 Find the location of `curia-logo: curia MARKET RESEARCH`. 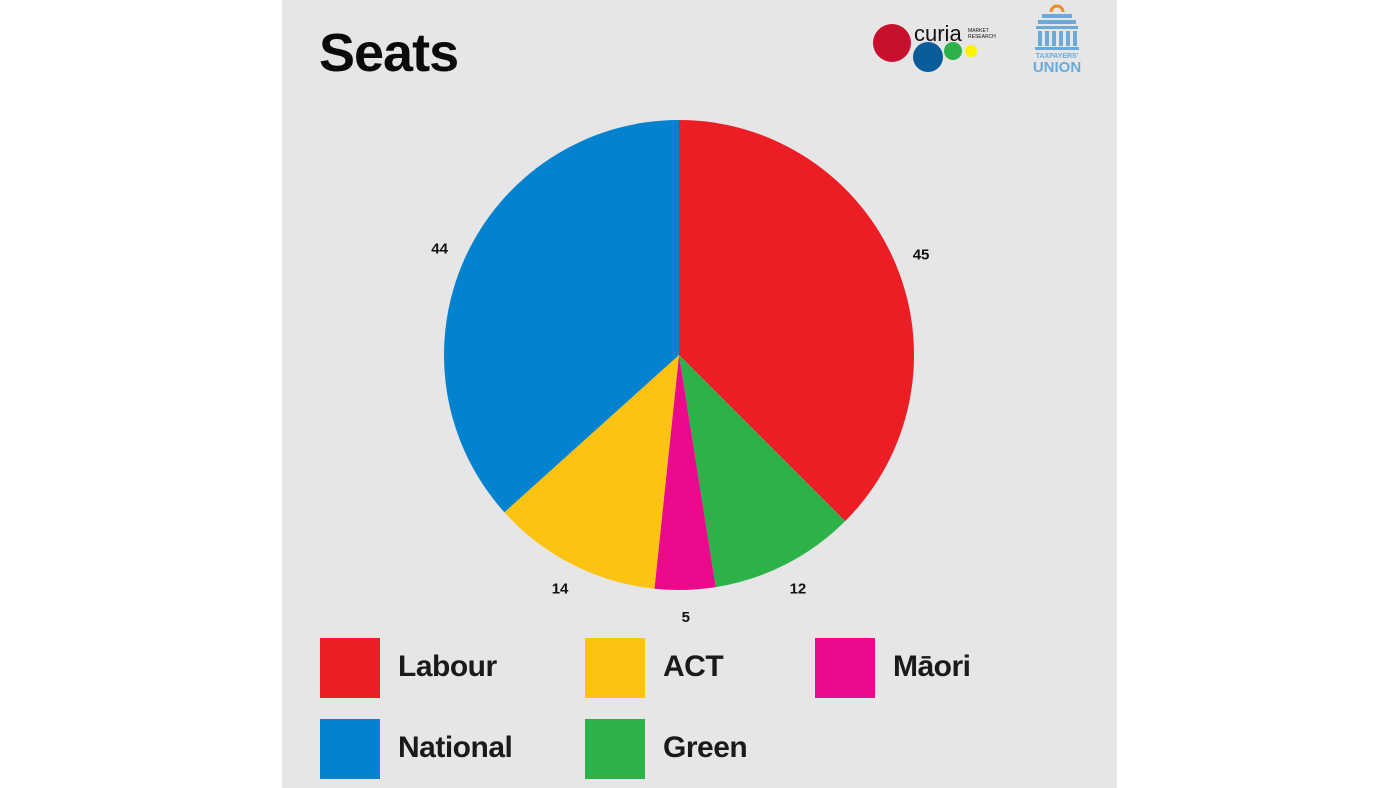

curia-logo: curia MARKET RESEARCH is located at coordinates (934, 46).